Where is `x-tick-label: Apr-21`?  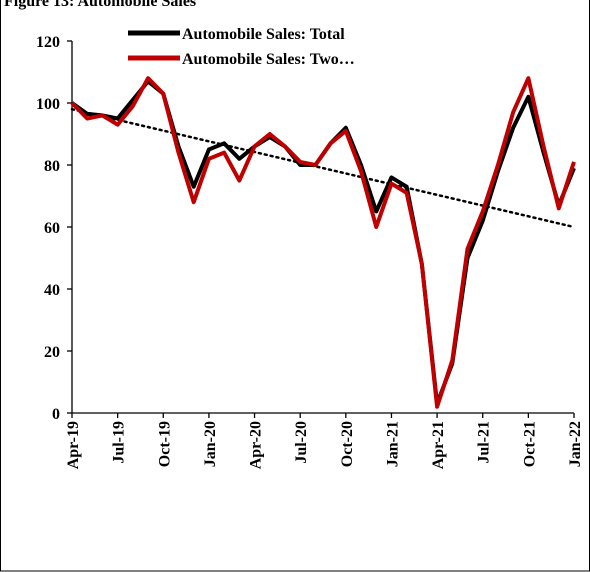
x-tick-label: Apr-21 is located at coordinates (438, 445).